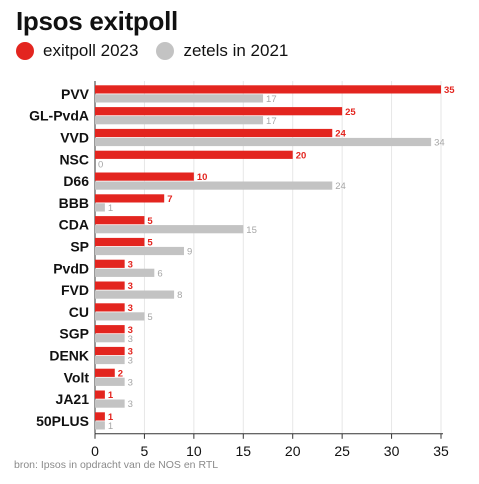  I want to click on x-tick-label: 5, so click(145, 451).